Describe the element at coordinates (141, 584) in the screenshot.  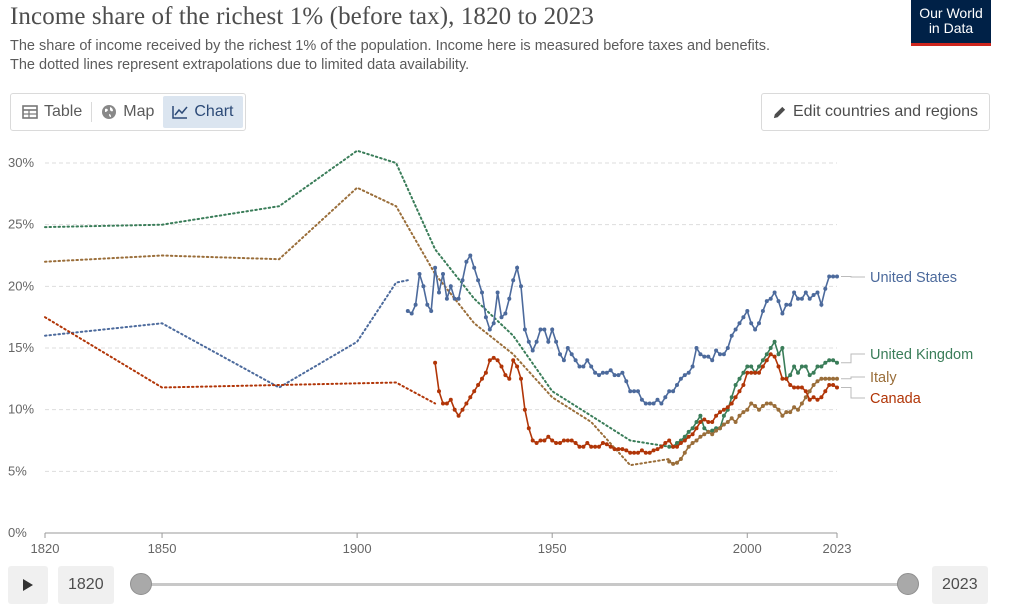
I see `timeline-start-handle` at that location.